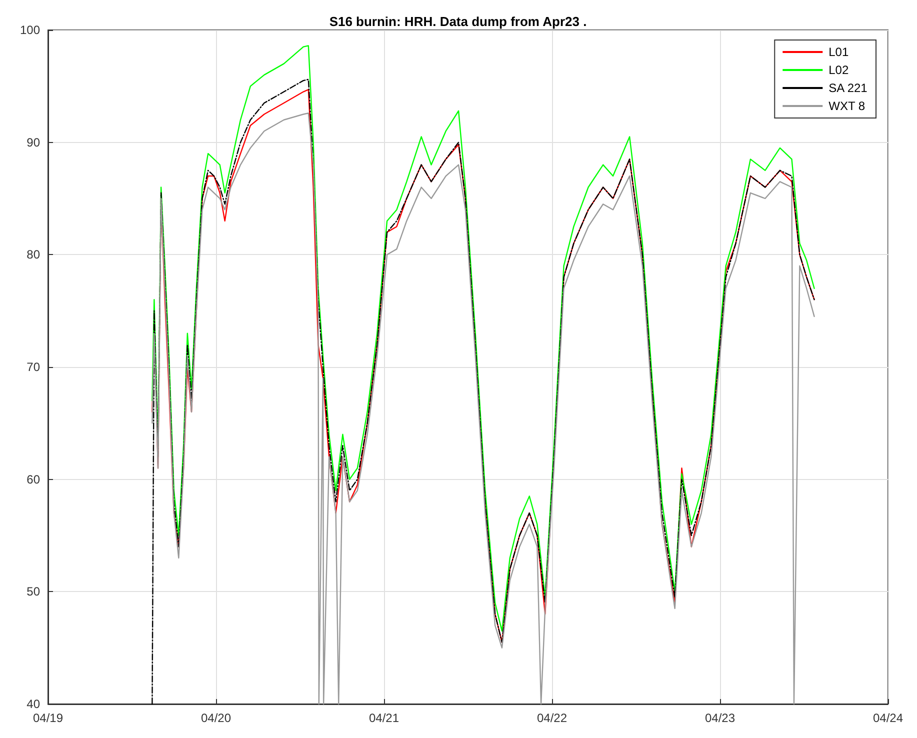 This screenshot has width=917, height=738. What do you see at coordinates (847, 106) in the screenshot?
I see `legend-label: WXT 8` at bounding box center [847, 106].